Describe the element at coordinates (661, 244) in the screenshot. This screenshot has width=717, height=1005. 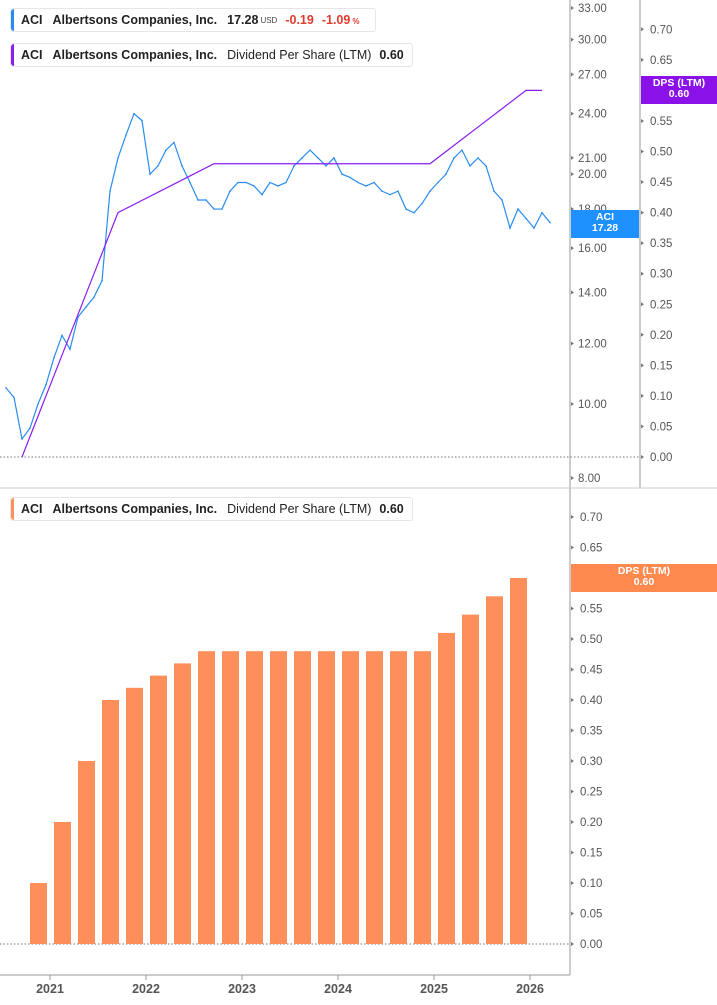
I see `dps-tick-label: 0.35` at that location.